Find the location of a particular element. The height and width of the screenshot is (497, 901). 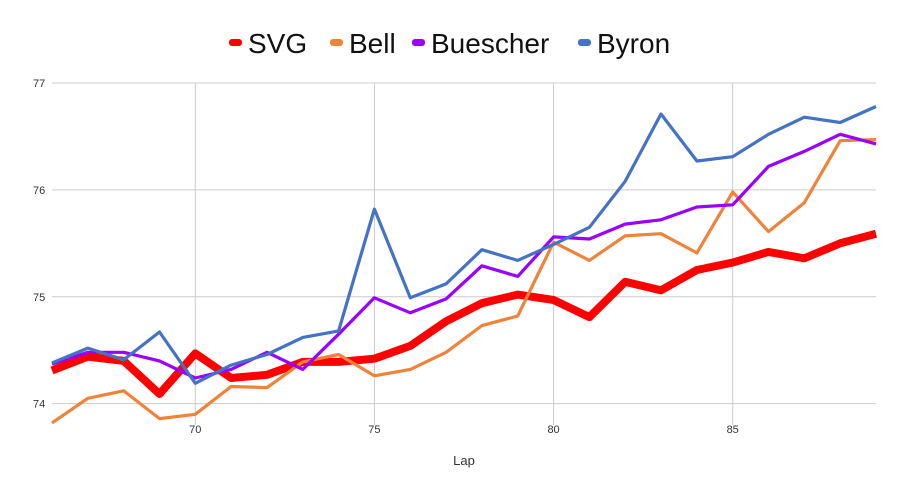

legend-label-byron: Byron is located at coordinates (633, 43).